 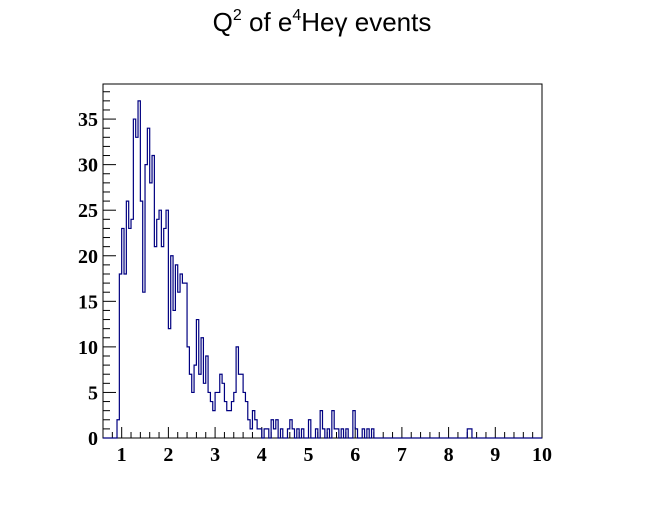 I want to click on y-tick-label: 15, so click(x=88, y=302).